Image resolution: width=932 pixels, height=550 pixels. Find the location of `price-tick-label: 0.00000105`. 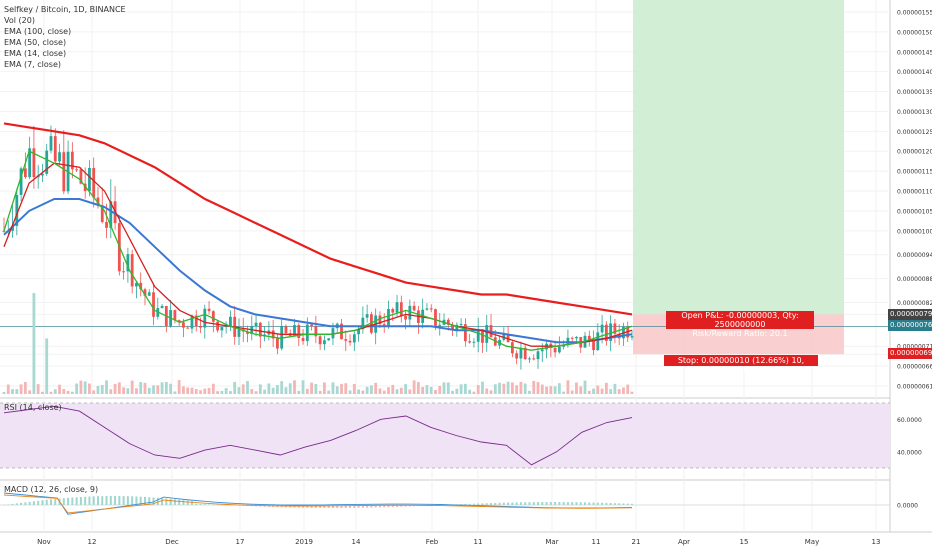

price-tick-label: 0.00000105 is located at coordinates (914, 211).